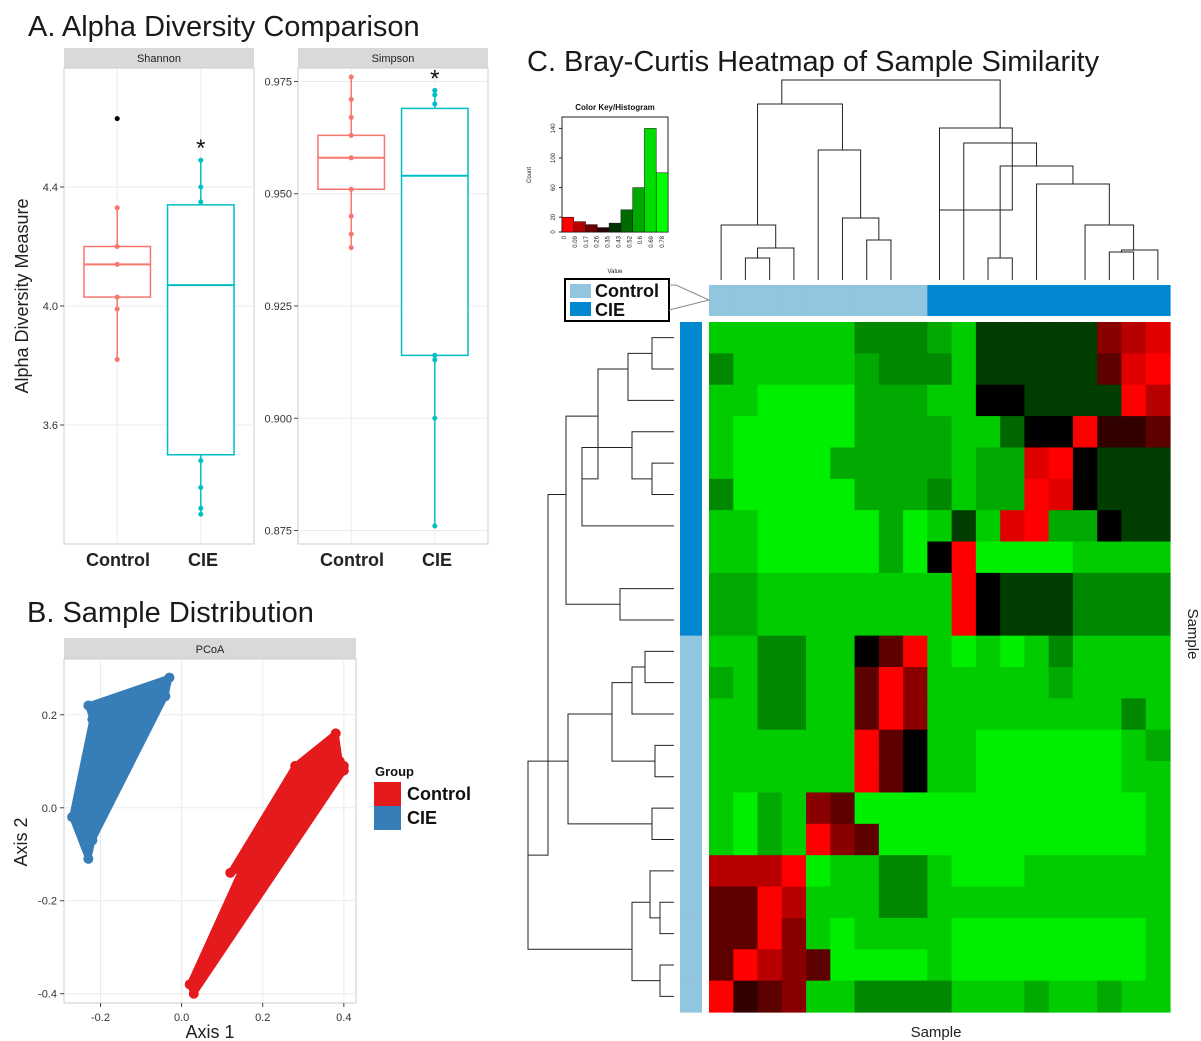 The height and width of the screenshot is (1041, 1201). I want to click on panel-b-title: B. Sample Distribution, so click(170, 613).